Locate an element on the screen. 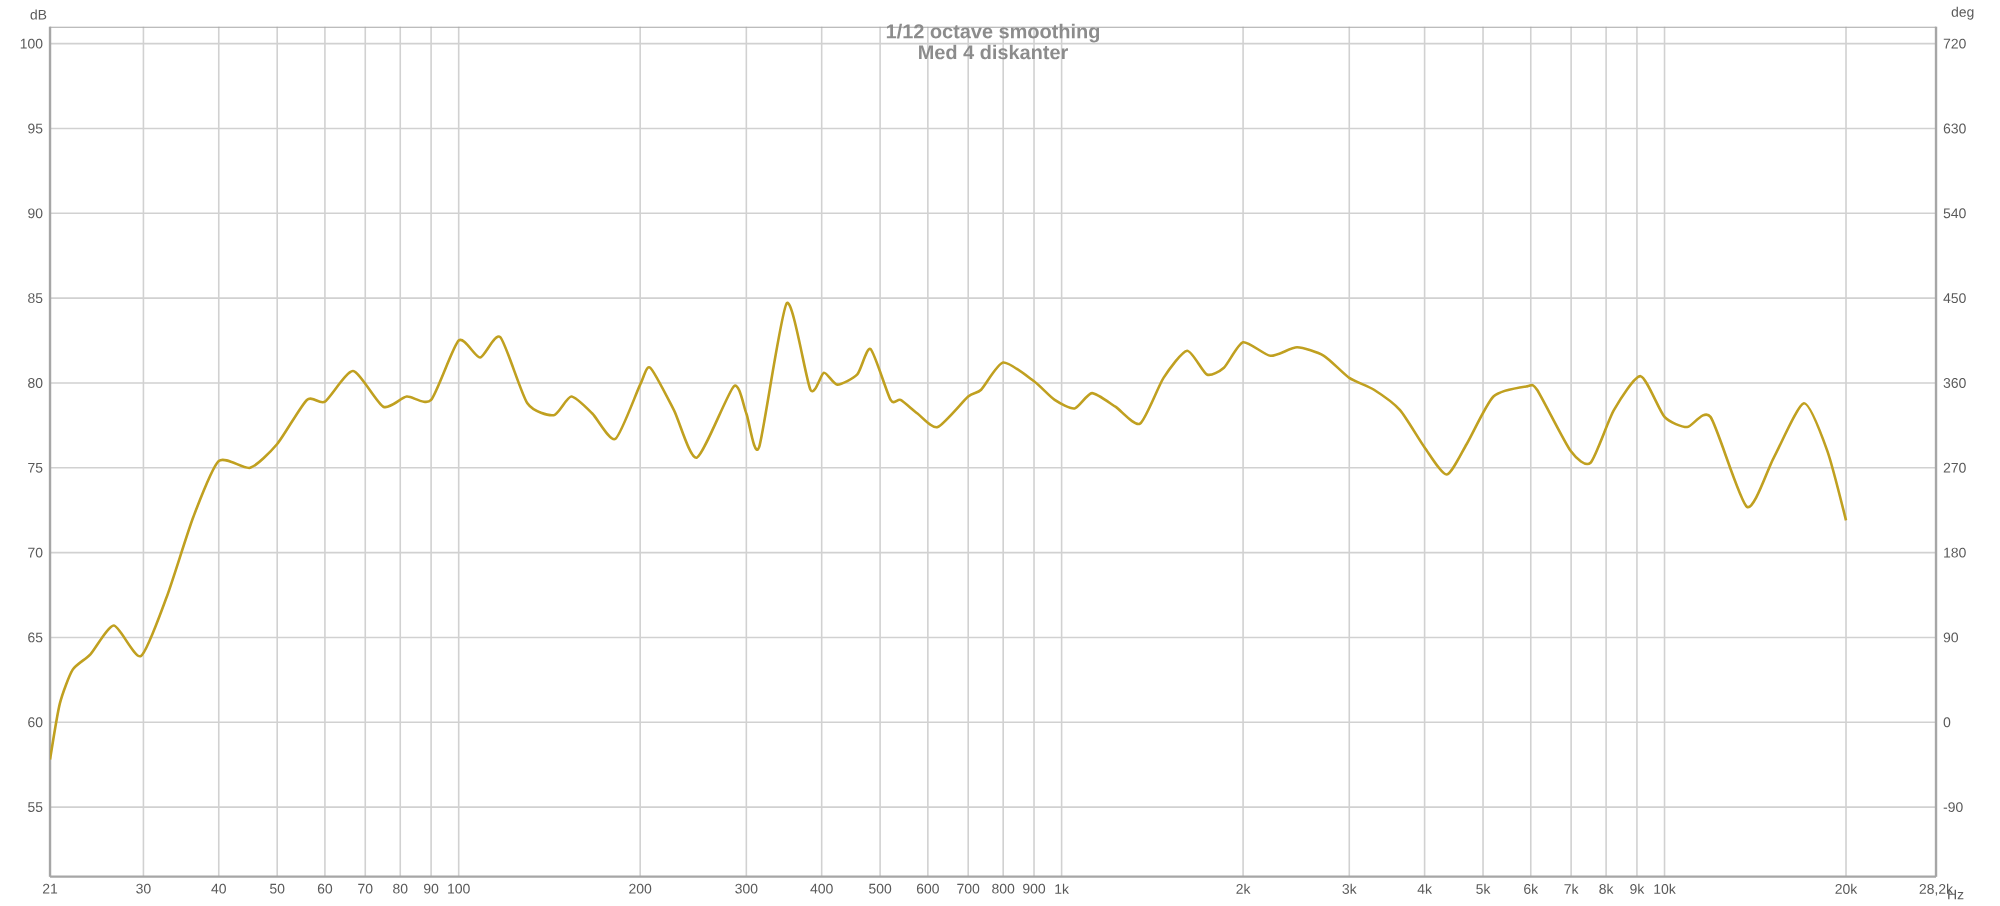 This screenshot has width=2000, height=906. text: Med 4 diskanter is located at coordinates (993, 52).